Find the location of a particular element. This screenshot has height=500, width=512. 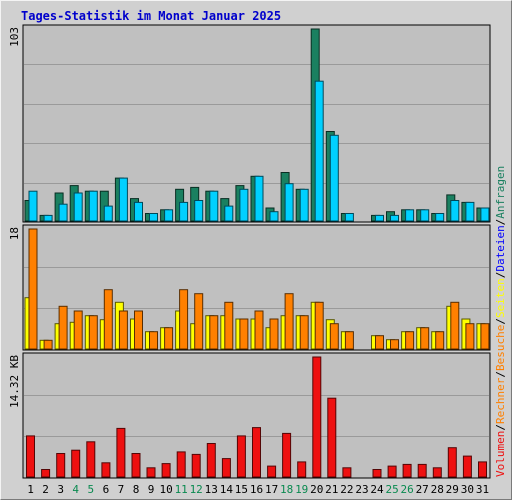

day-label-23: 23 is located at coordinates (361, 489).